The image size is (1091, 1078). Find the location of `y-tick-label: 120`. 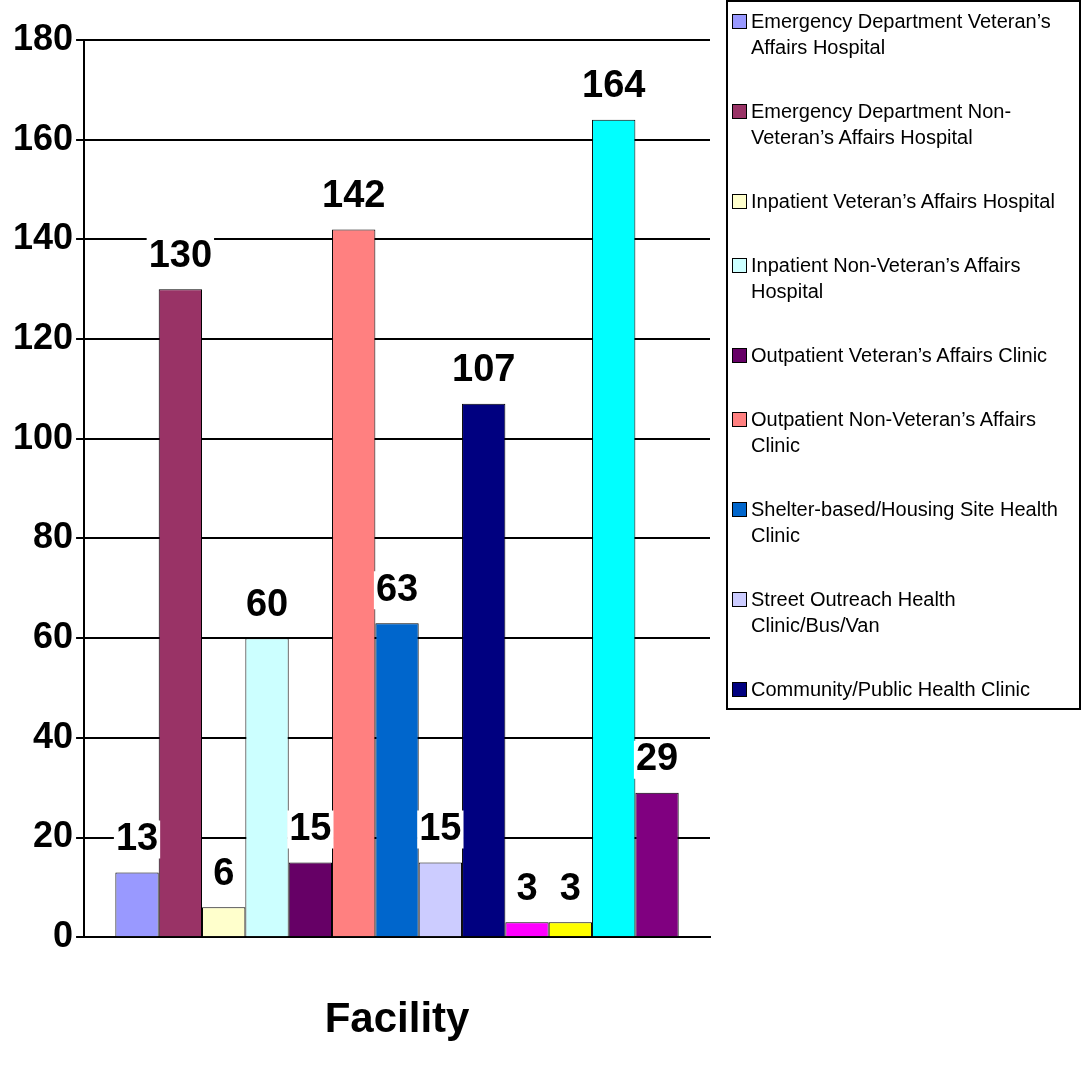

y-tick-label: 120 is located at coordinates (43, 336).